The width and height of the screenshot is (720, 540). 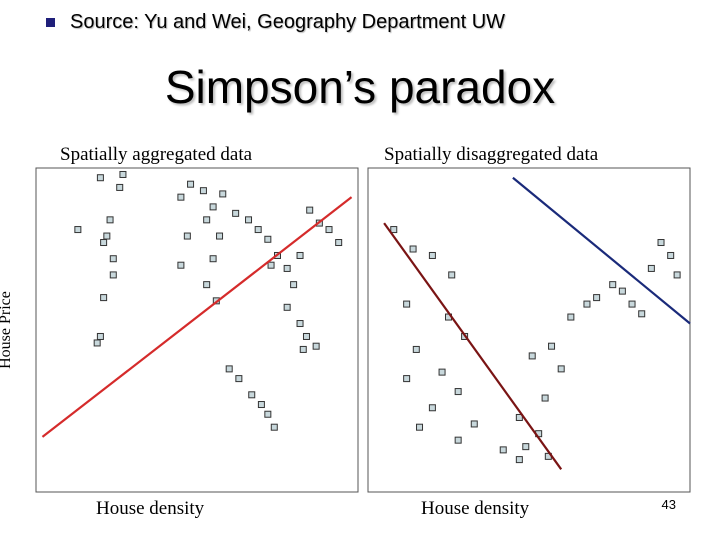 I want to click on slide-title: Simpson’s paradox, so click(x=360, y=87).